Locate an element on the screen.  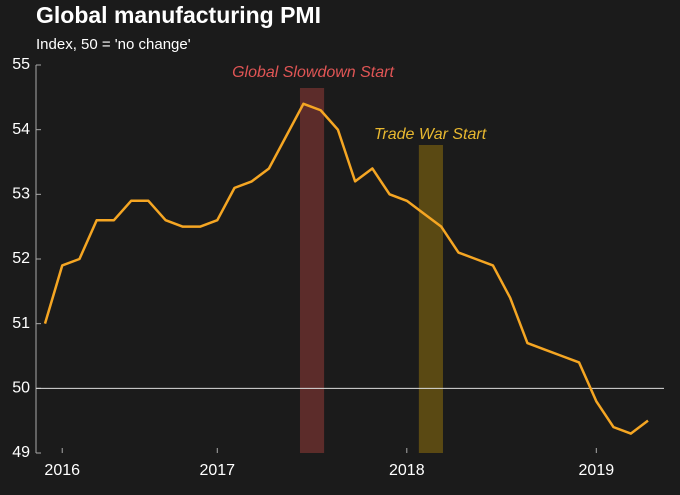
chart-title: Global manufacturing PMI is located at coordinates (178, 15).